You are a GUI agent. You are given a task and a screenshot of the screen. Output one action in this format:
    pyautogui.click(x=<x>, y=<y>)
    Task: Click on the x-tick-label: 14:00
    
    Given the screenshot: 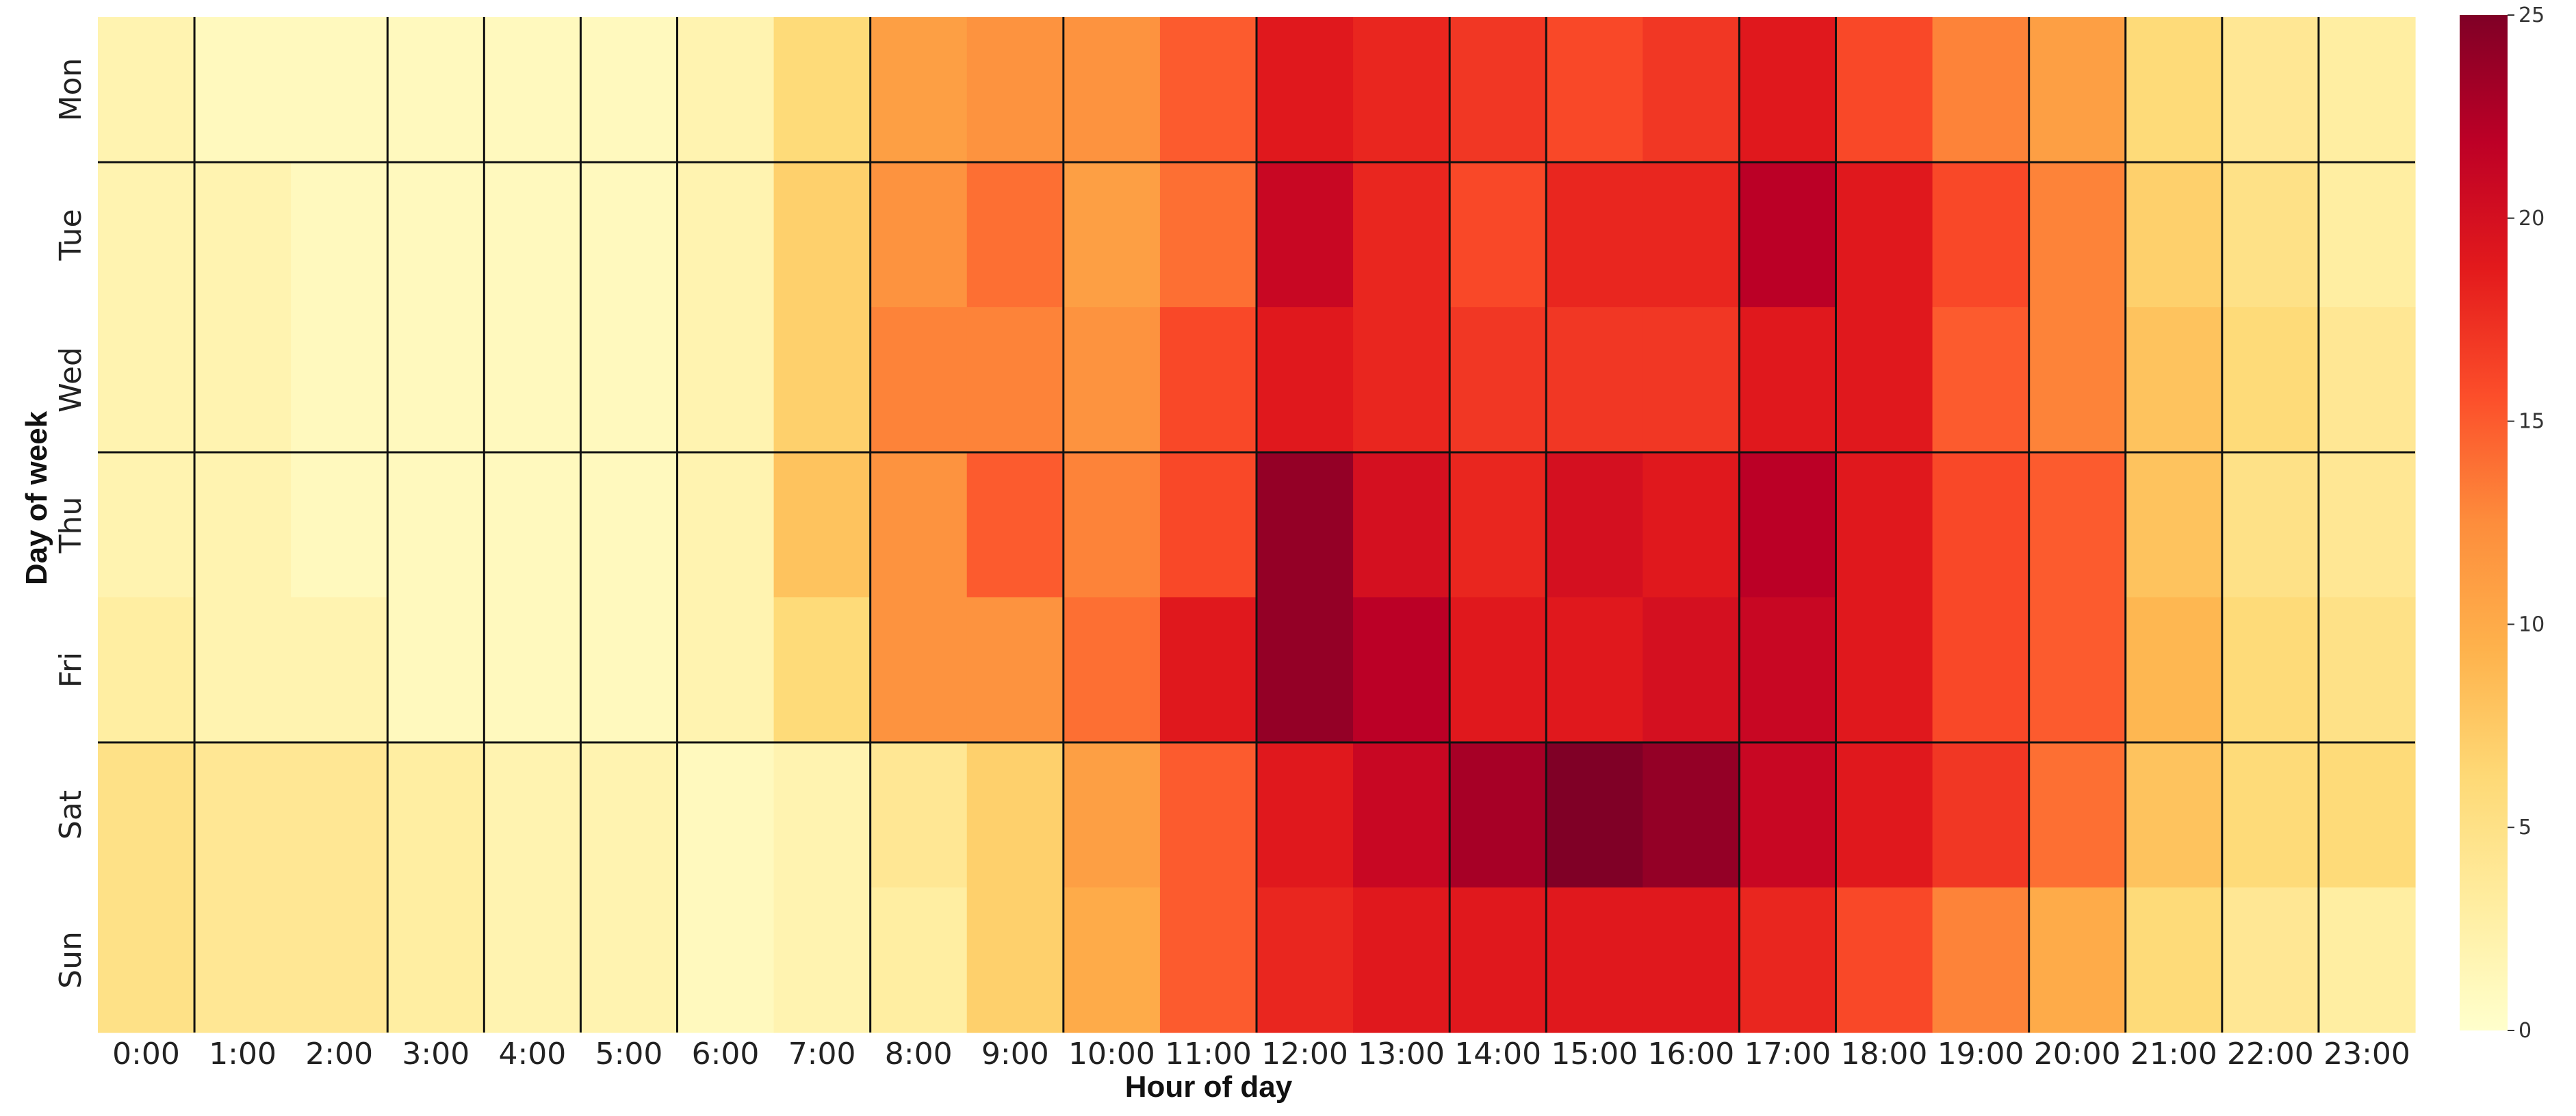 What is the action you would take?
    pyautogui.click(x=1497, y=1054)
    